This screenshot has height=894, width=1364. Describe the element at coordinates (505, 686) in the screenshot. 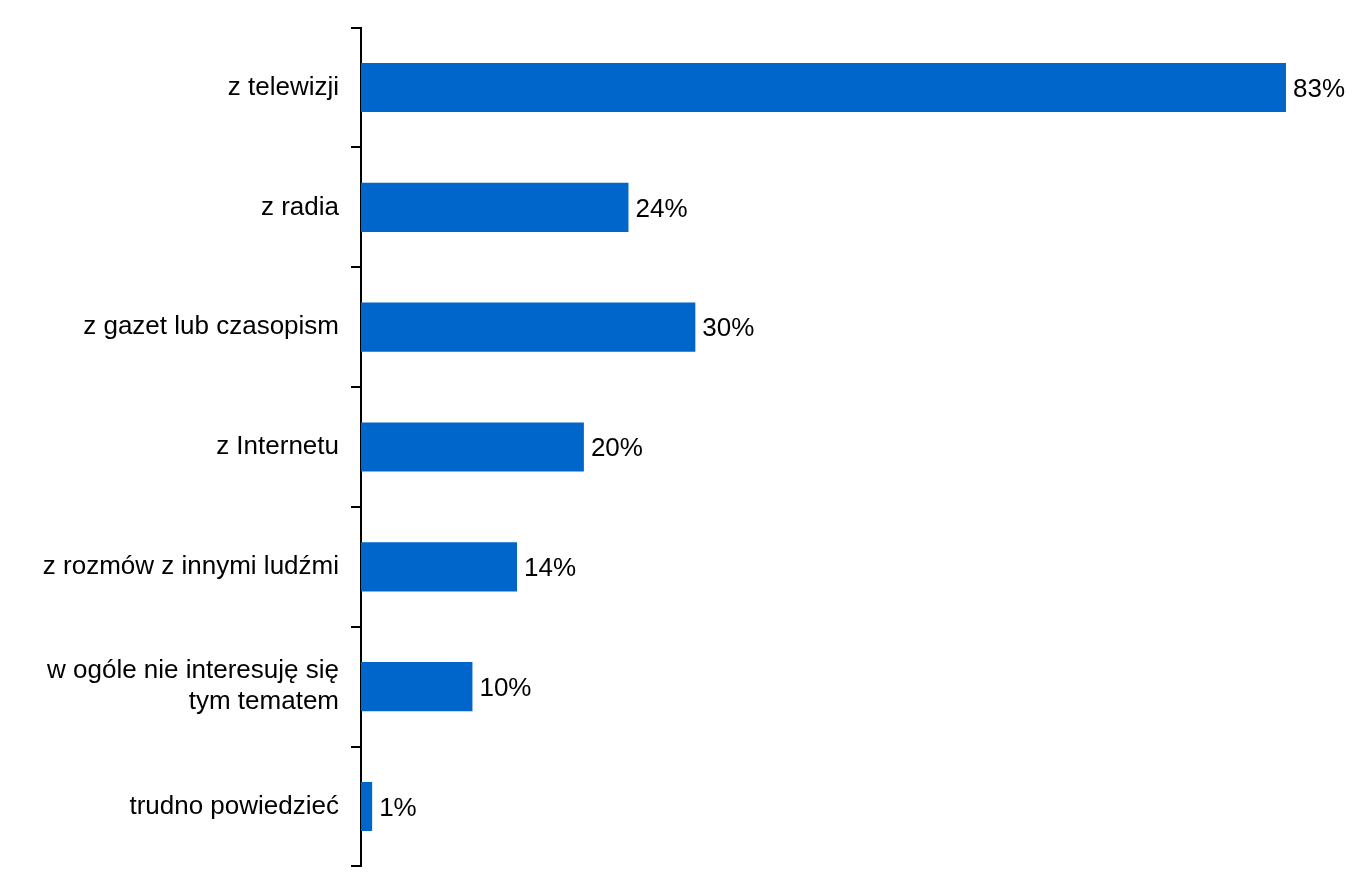

I see `data-label: 10%` at that location.